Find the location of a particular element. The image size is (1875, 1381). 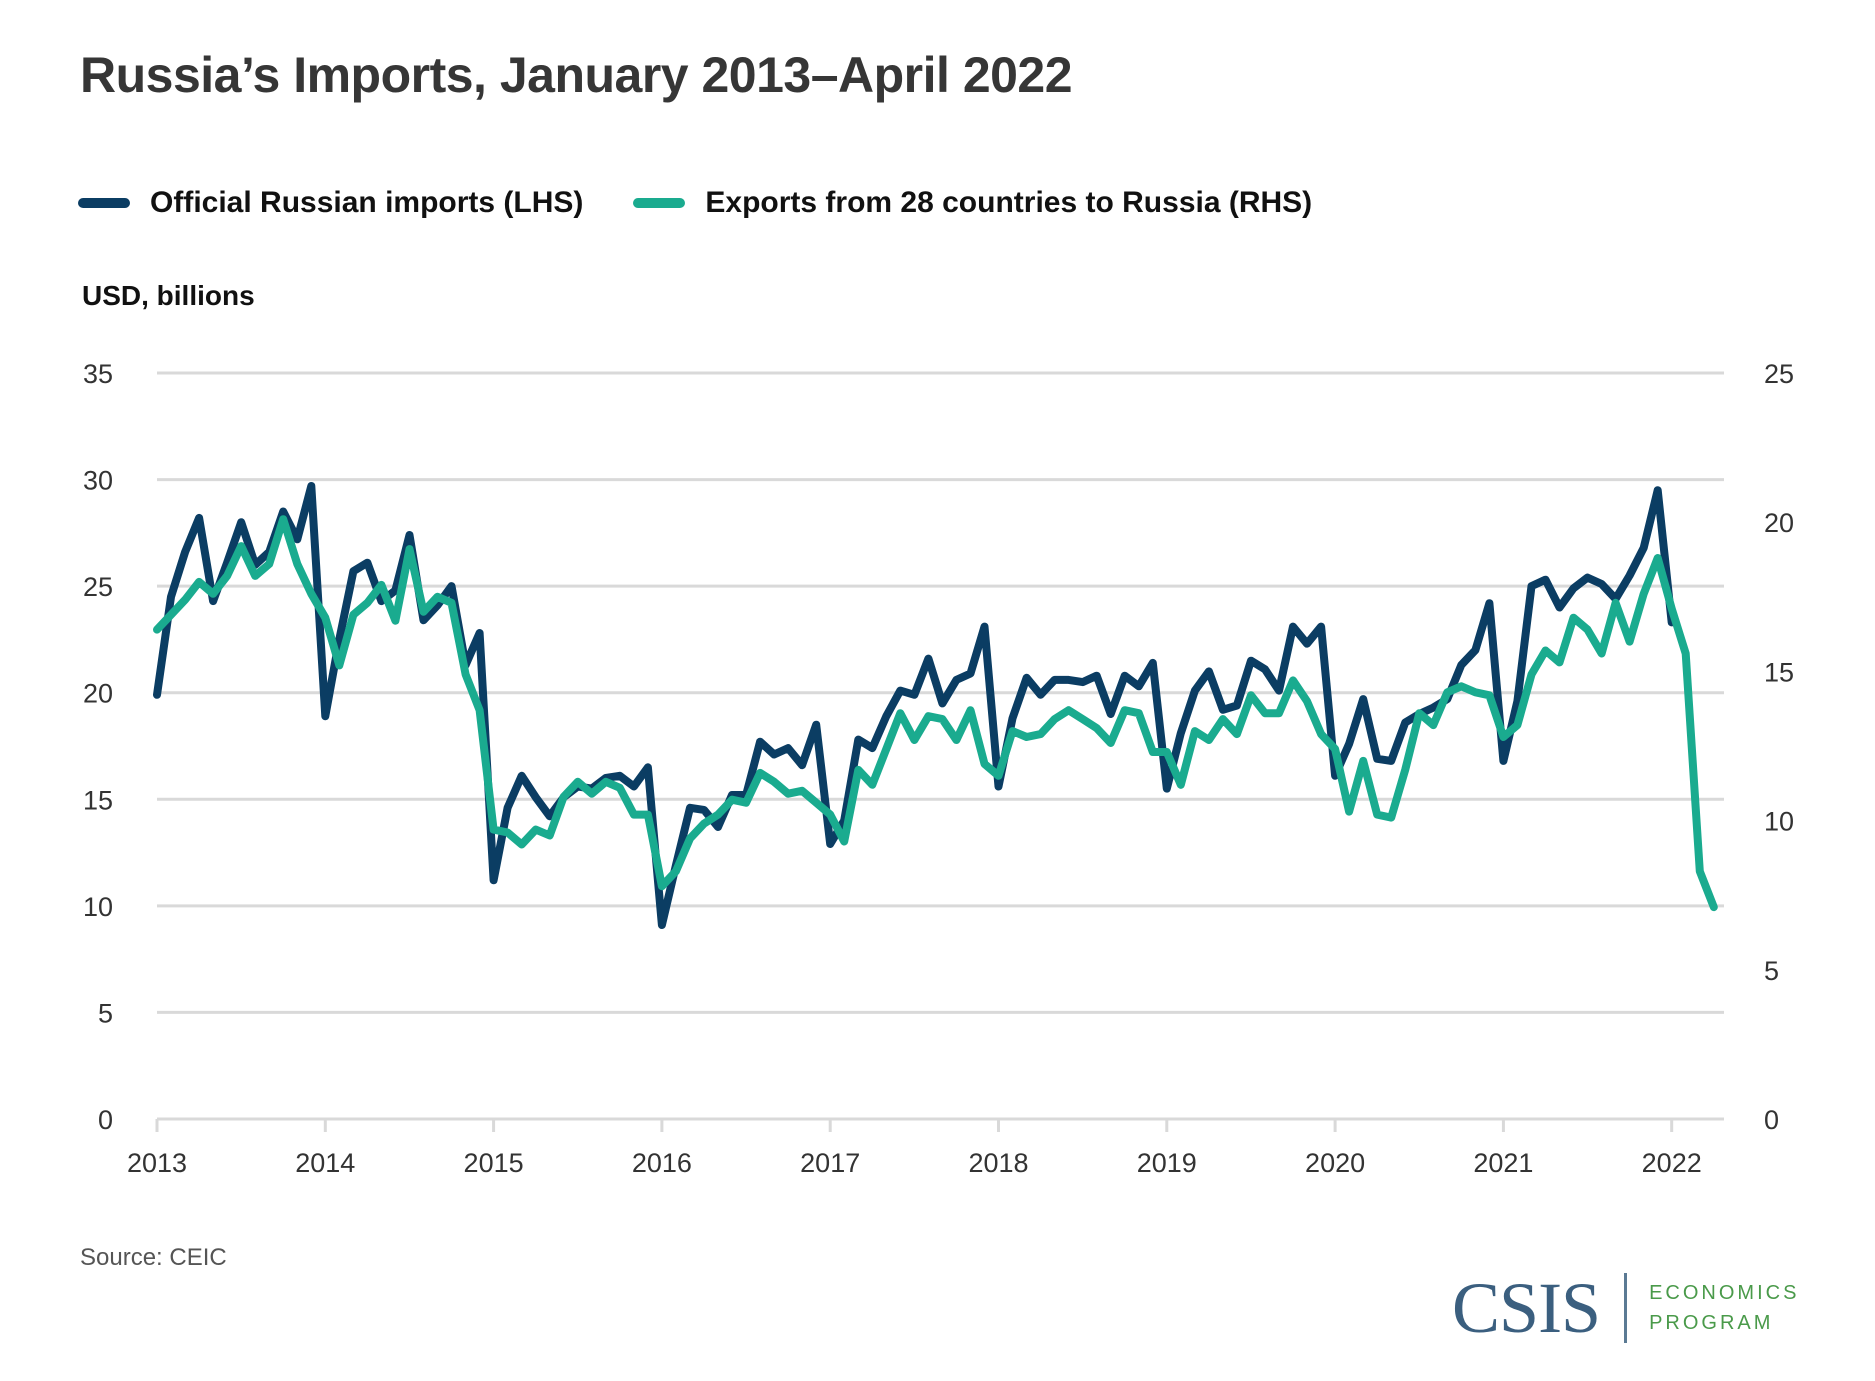

source-note: Source: CEIC is located at coordinates (153, 1257).